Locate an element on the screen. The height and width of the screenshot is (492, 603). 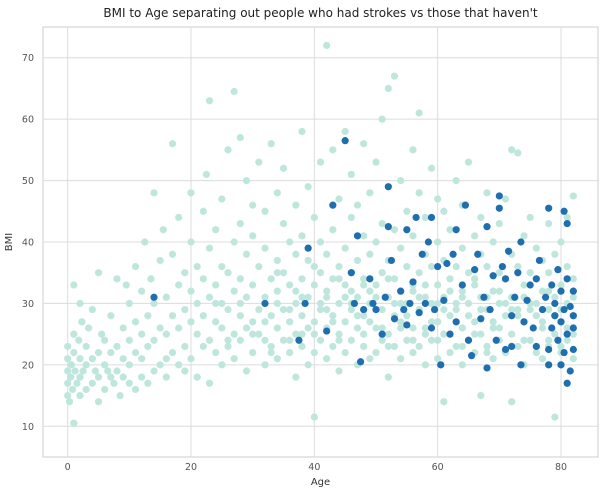
x-tick-label: 60 is located at coordinates (438, 467).